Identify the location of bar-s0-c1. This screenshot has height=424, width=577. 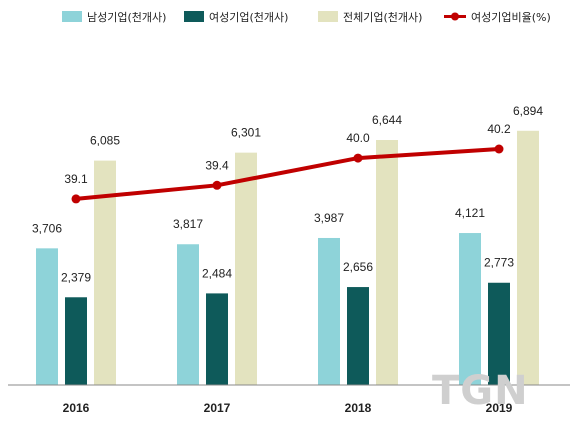
(188, 314).